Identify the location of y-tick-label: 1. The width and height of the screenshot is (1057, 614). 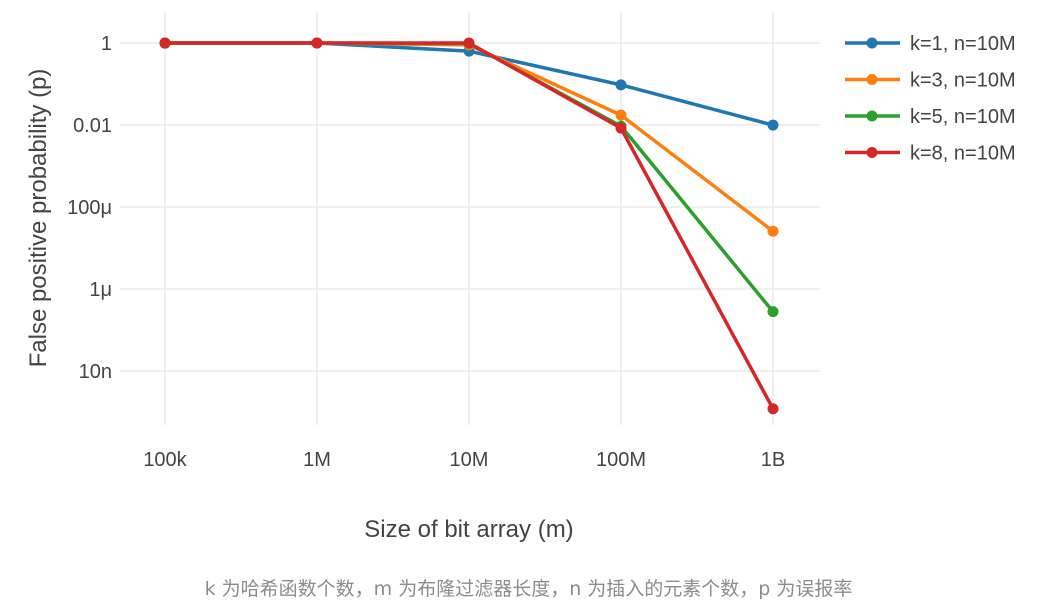
(106, 44).